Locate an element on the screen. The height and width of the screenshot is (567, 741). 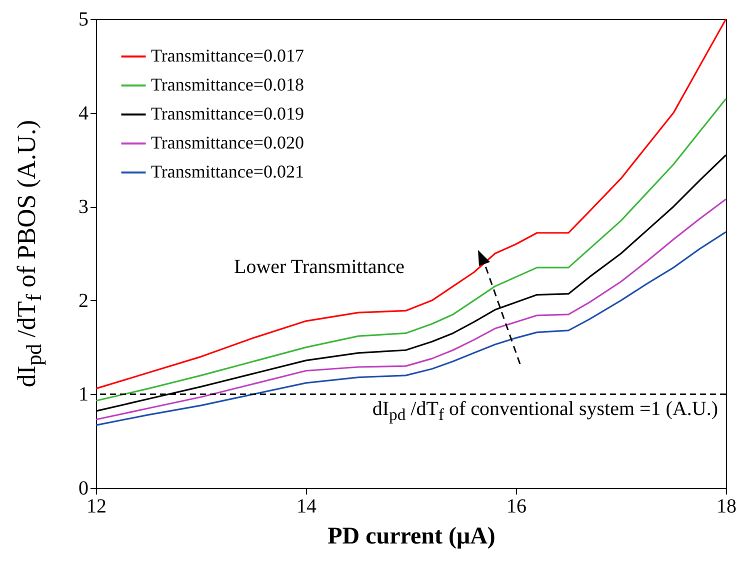
legend-label: Transmittance=0.021 is located at coordinates (227, 172).